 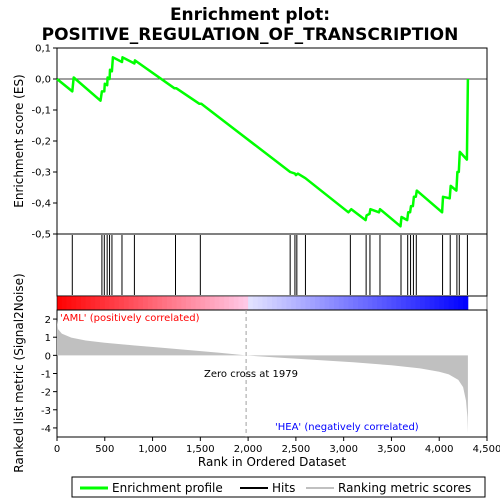 What do you see at coordinates (152, 449) in the screenshot?
I see `x-tick-label: 1,000` at bounding box center [152, 449].